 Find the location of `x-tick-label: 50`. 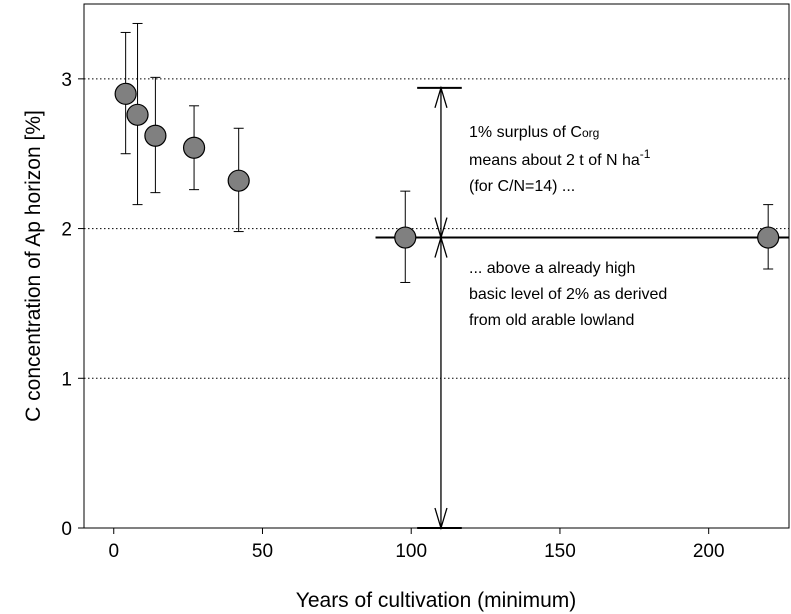

x-tick-label: 50 is located at coordinates (262, 551).